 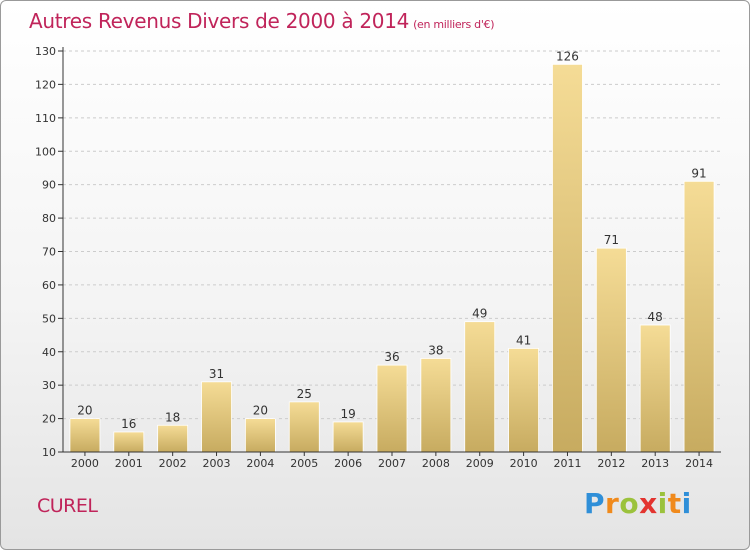 What do you see at coordinates (304, 463) in the screenshot?
I see `x-tick-label: 2005` at bounding box center [304, 463].